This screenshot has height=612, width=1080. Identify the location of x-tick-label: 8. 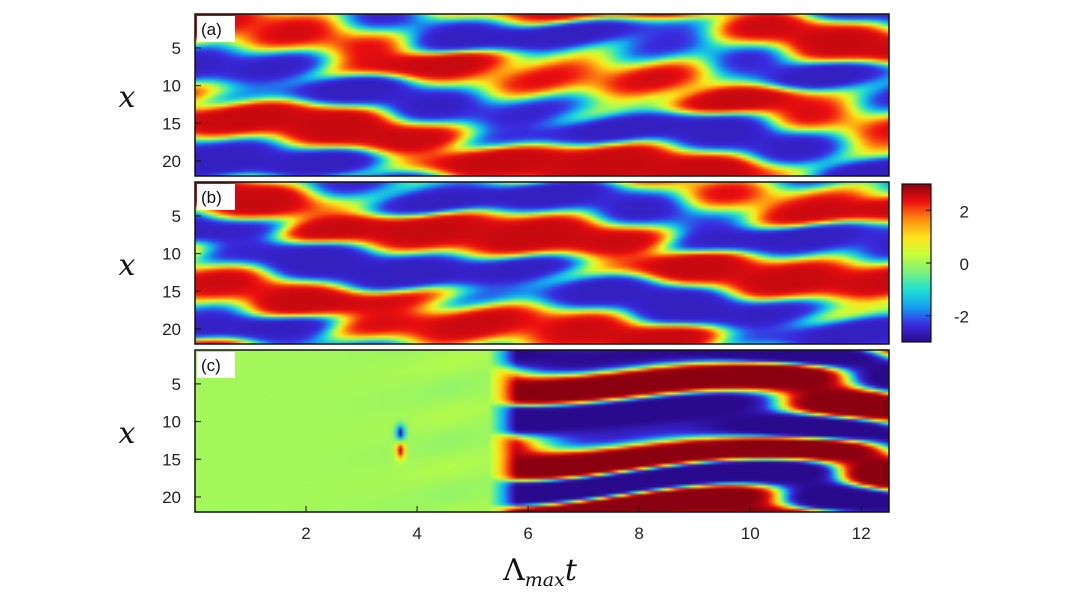
(638, 533).